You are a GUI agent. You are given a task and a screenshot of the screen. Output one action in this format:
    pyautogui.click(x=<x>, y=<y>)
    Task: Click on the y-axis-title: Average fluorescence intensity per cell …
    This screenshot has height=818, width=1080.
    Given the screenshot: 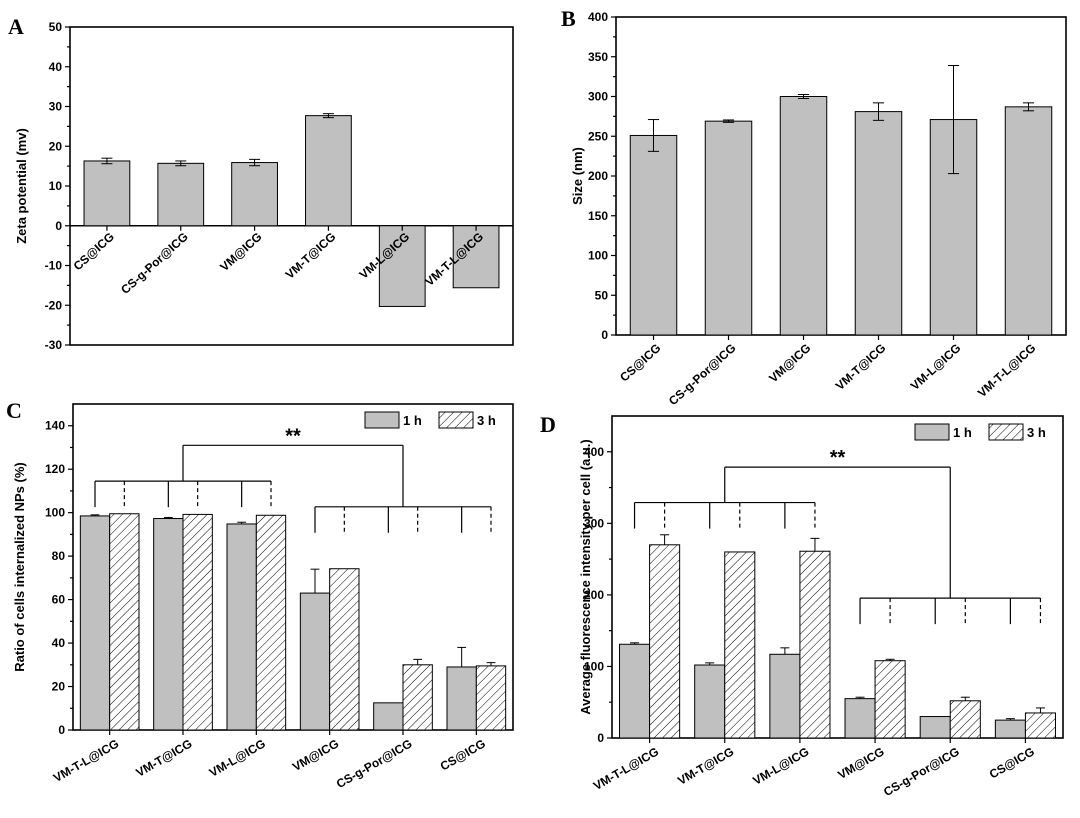 What is the action you would take?
    pyautogui.click(x=585, y=577)
    